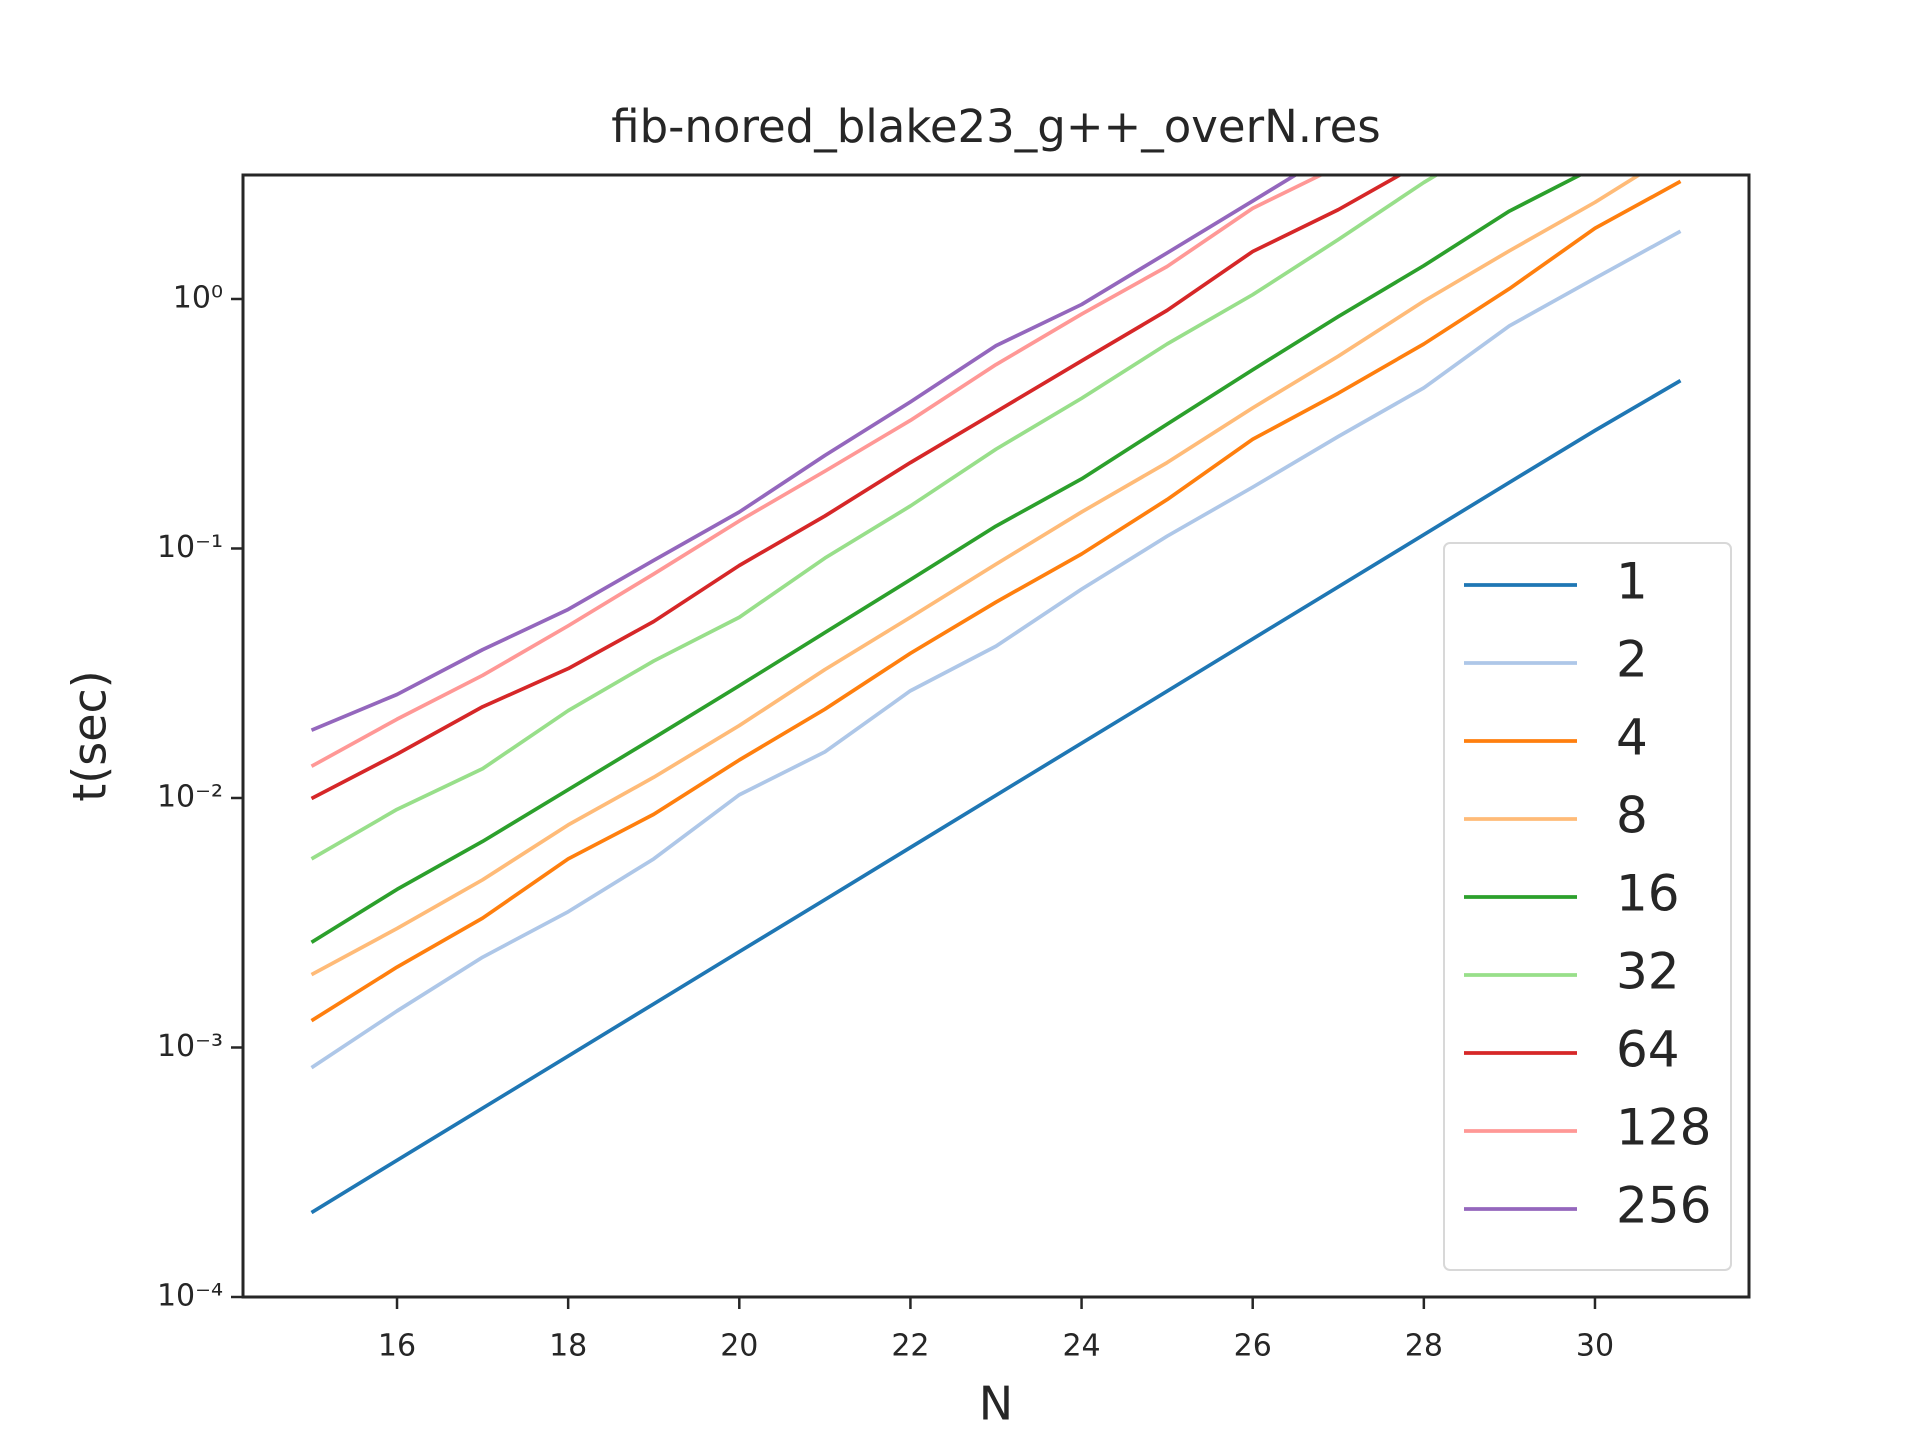 Image resolution: width=1920 pixels, height=1440 pixels. Describe the element at coordinates (1632, 816) in the screenshot. I see `legend-label: 8` at that location.